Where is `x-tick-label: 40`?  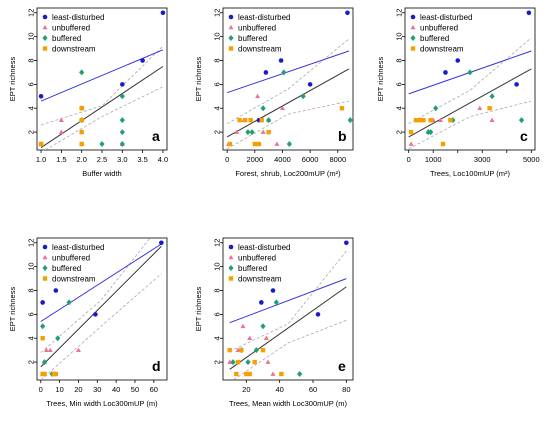
x-tick-label: 40 is located at coordinates (116, 389).